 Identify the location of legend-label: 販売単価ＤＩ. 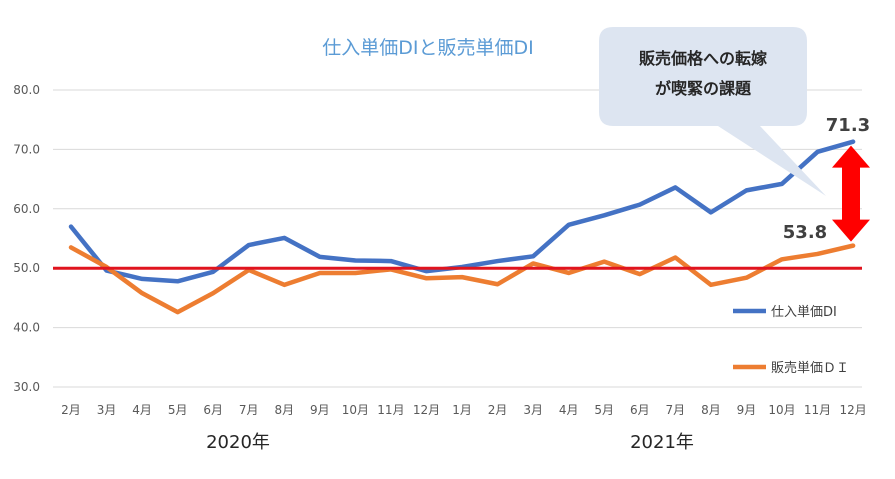
(810, 368).